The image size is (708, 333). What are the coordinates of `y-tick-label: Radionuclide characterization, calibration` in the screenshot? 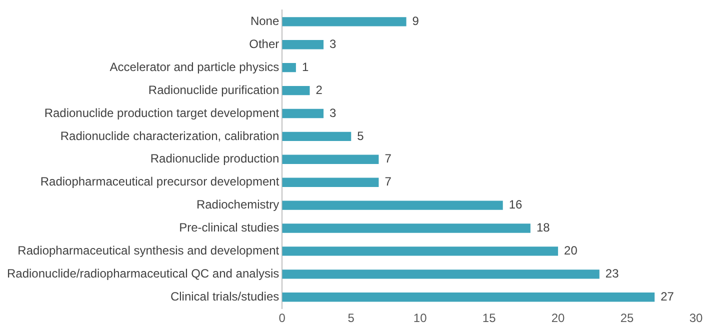 It's located at (170, 135).